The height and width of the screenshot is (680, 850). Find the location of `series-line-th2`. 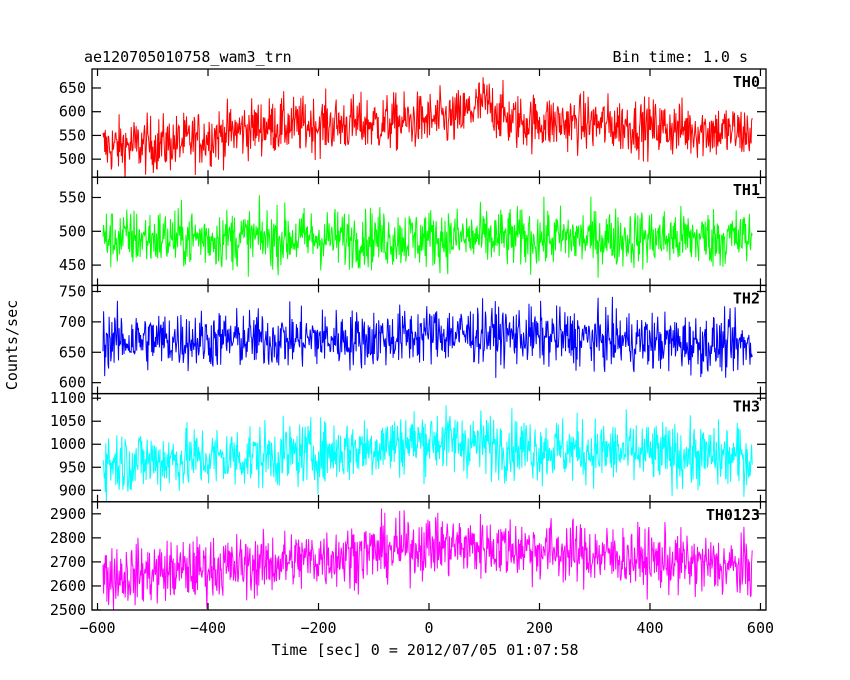

series-line-th2 is located at coordinates (427, 337).